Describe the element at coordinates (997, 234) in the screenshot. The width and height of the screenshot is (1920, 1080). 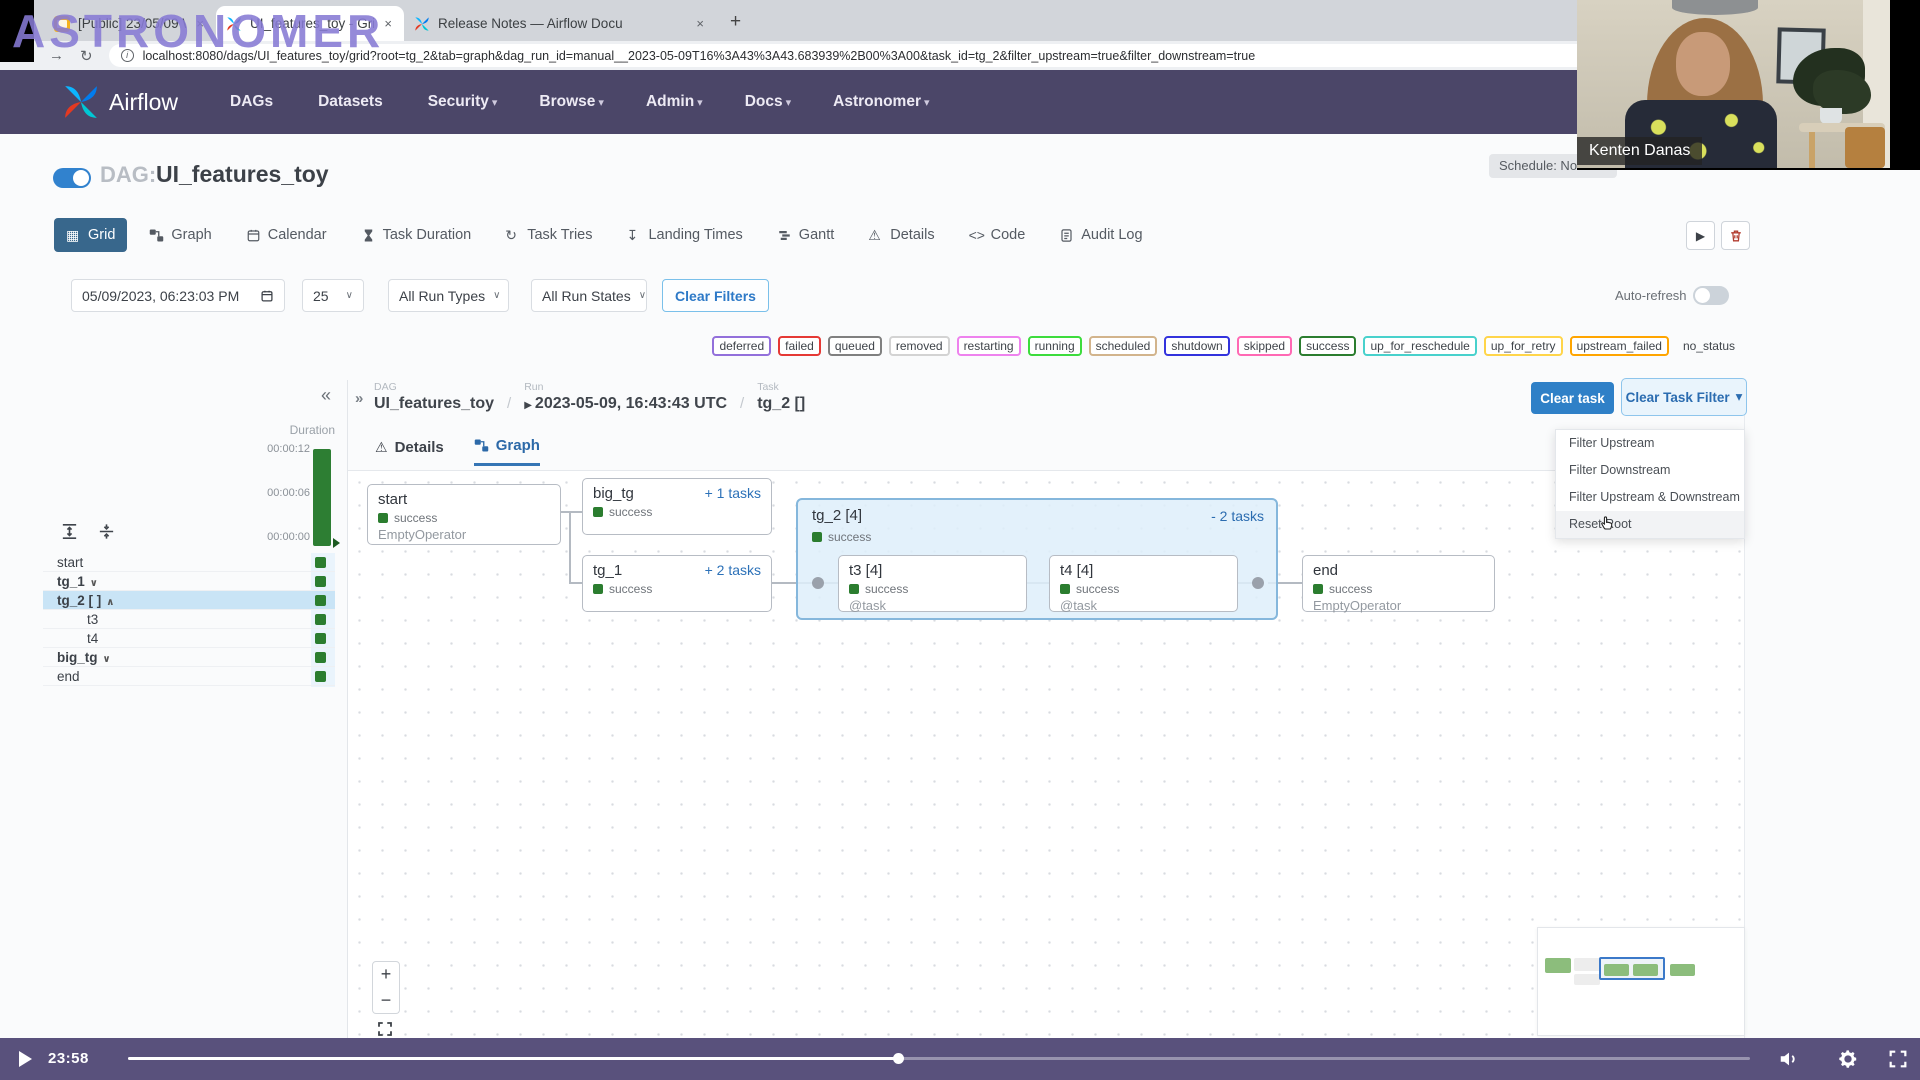
I see `tab-code: <> Code` at that location.